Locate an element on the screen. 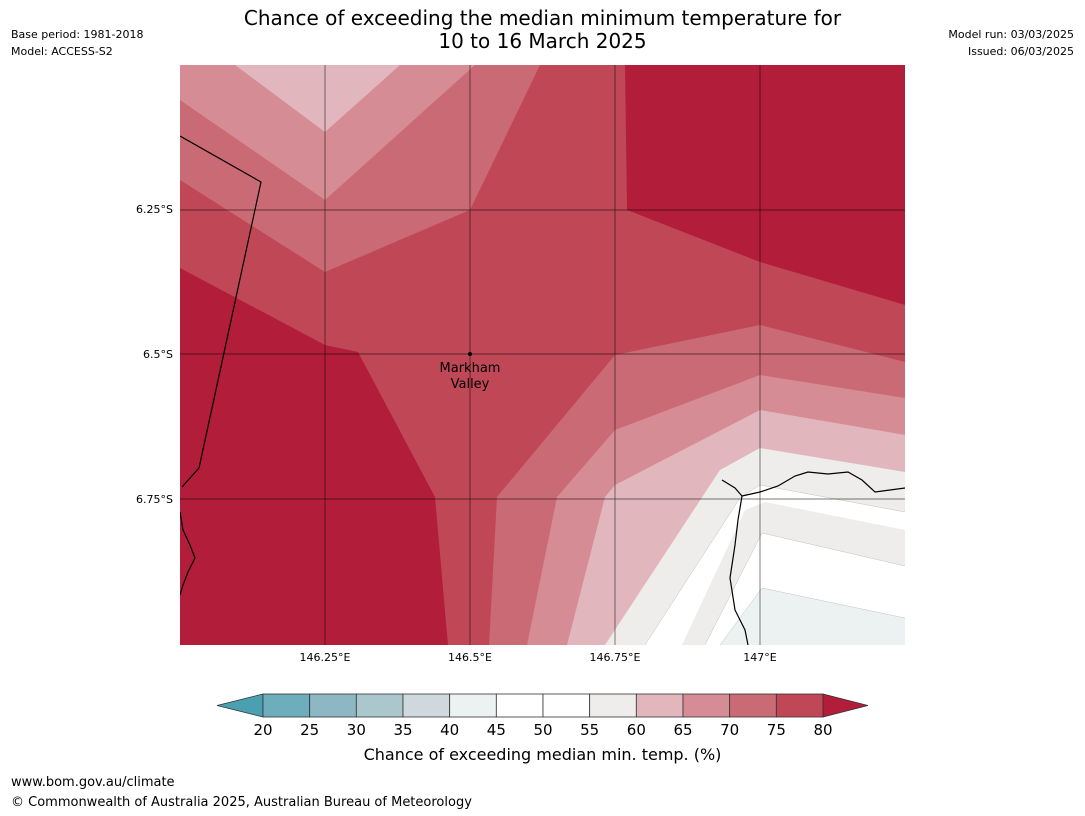 The height and width of the screenshot is (816, 1085). model-text: Model: ACCESS-S2 is located at coordinates (62, 51).